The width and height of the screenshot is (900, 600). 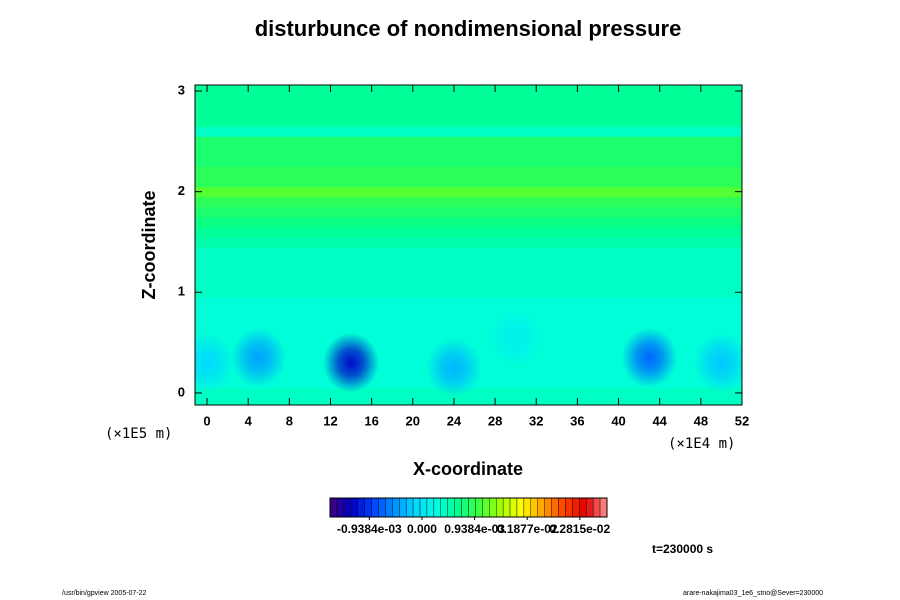 What do you see at coordinates (701, 420) in the screenshot?
I see `x-tick-label: 48` at bounding box center [701, 420].